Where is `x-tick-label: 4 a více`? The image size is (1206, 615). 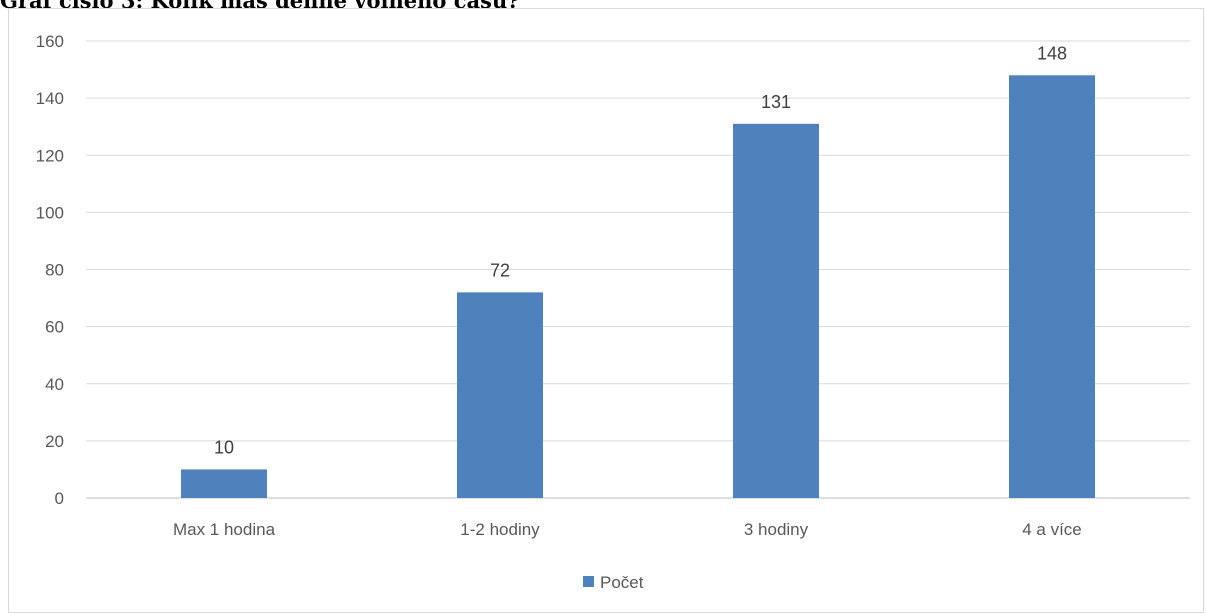 x-tick-label: 4 a více is located at coordinates (1052, 529).